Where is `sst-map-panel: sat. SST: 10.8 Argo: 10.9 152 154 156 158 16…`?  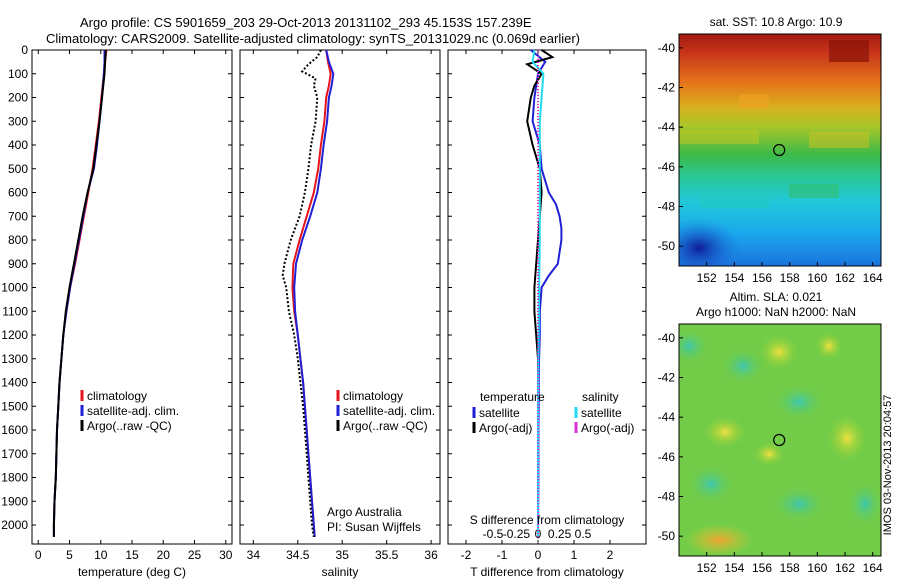 sst-map-panel: sat. SST: 10.8 Argo: 10.9 152 154 156 158 16… is located at coordinates (770, 150).